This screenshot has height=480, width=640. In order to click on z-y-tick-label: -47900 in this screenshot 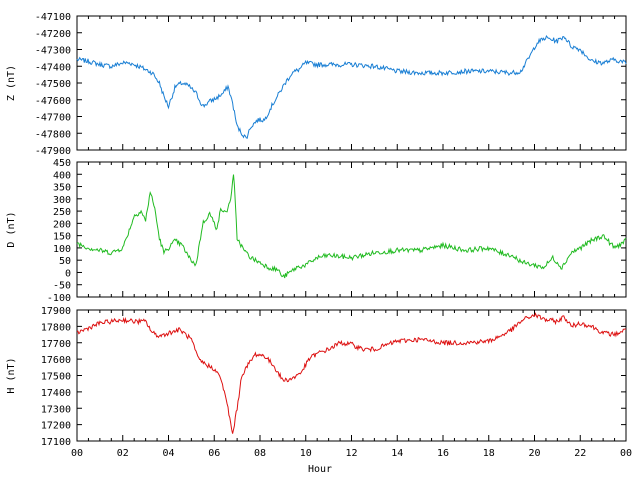, I will do `click(53, 151)`.